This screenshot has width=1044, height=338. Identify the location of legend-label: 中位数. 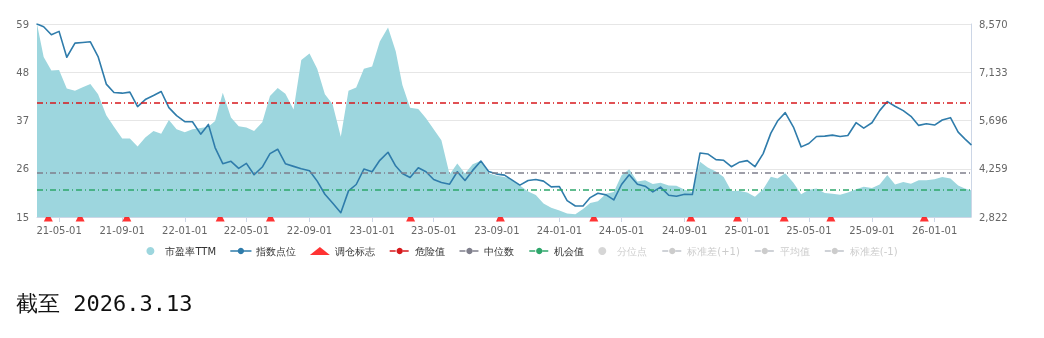
(499, 251).